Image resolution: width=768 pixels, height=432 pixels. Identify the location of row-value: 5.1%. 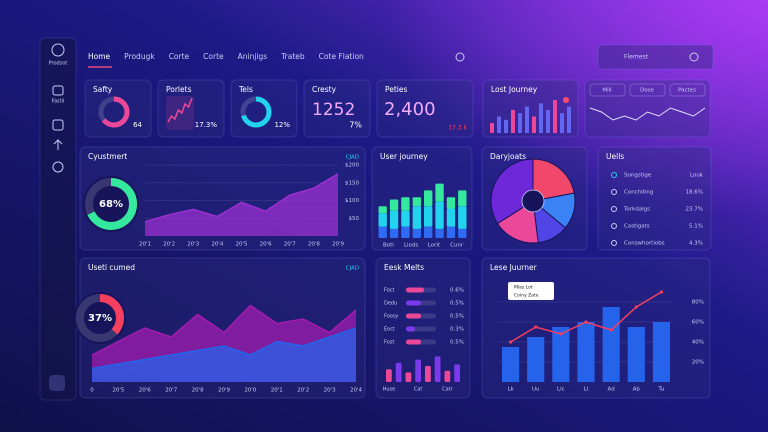
(696, 227).